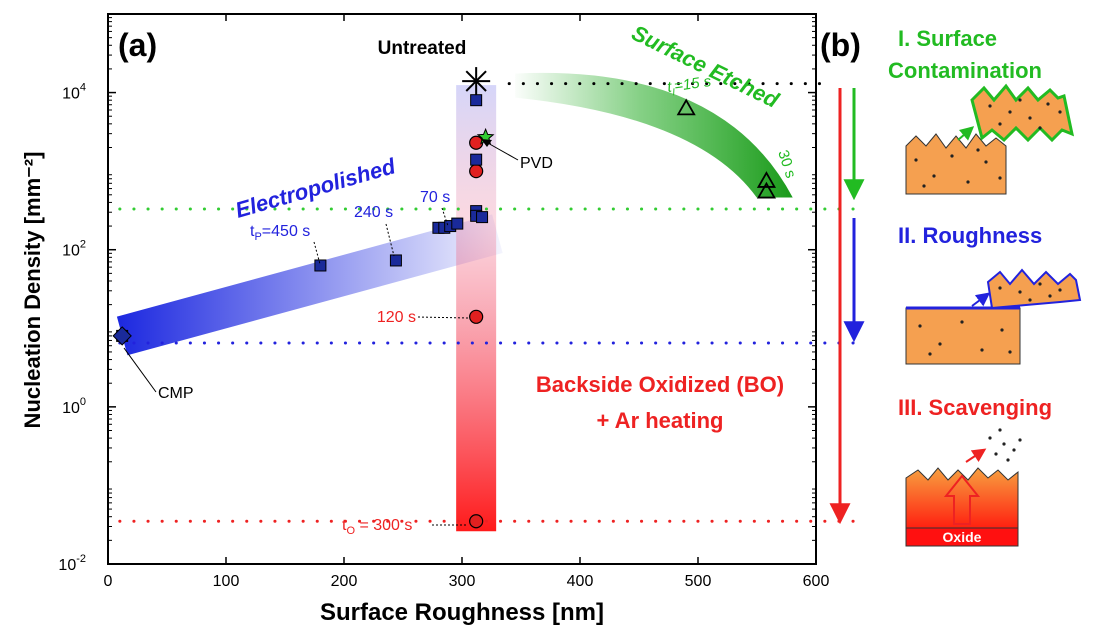 The image size is (1093, 633). What do you see at coordinates (350, 531) in the screenshot?
I see `bo-300s-sub: O` at bounding box center [350, 531].